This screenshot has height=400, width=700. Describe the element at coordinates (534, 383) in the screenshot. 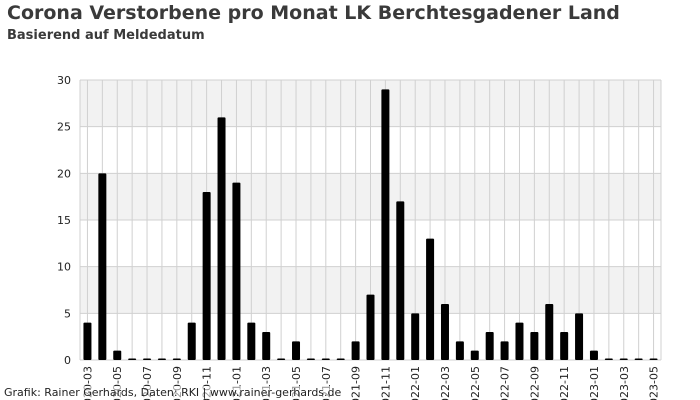

I see `x-tick-label: 2022-09` at that location.